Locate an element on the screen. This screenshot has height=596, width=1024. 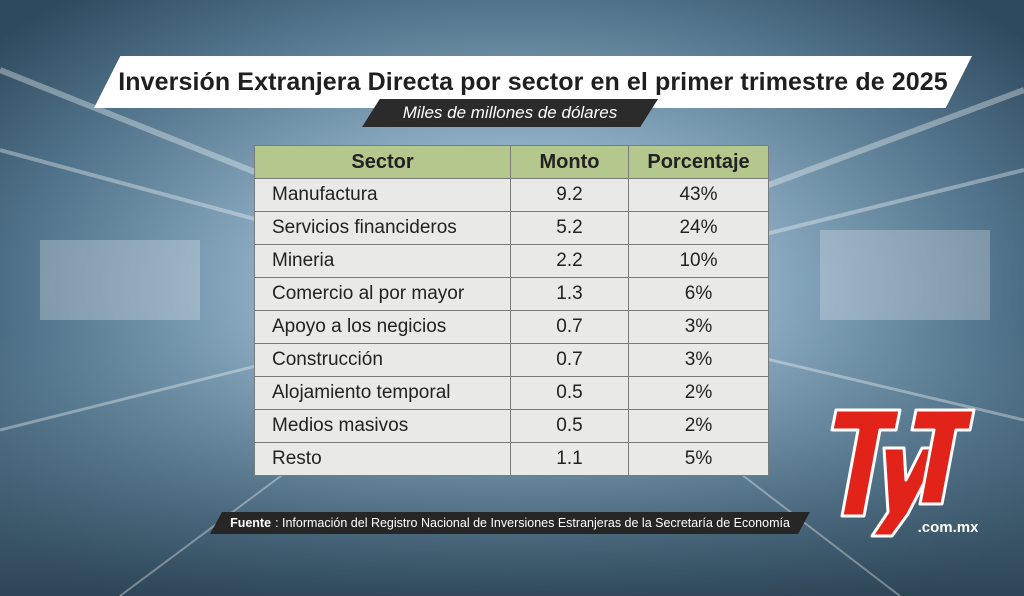
cell-sector: Comercio al por mayor is located at coordinates (382, 294).